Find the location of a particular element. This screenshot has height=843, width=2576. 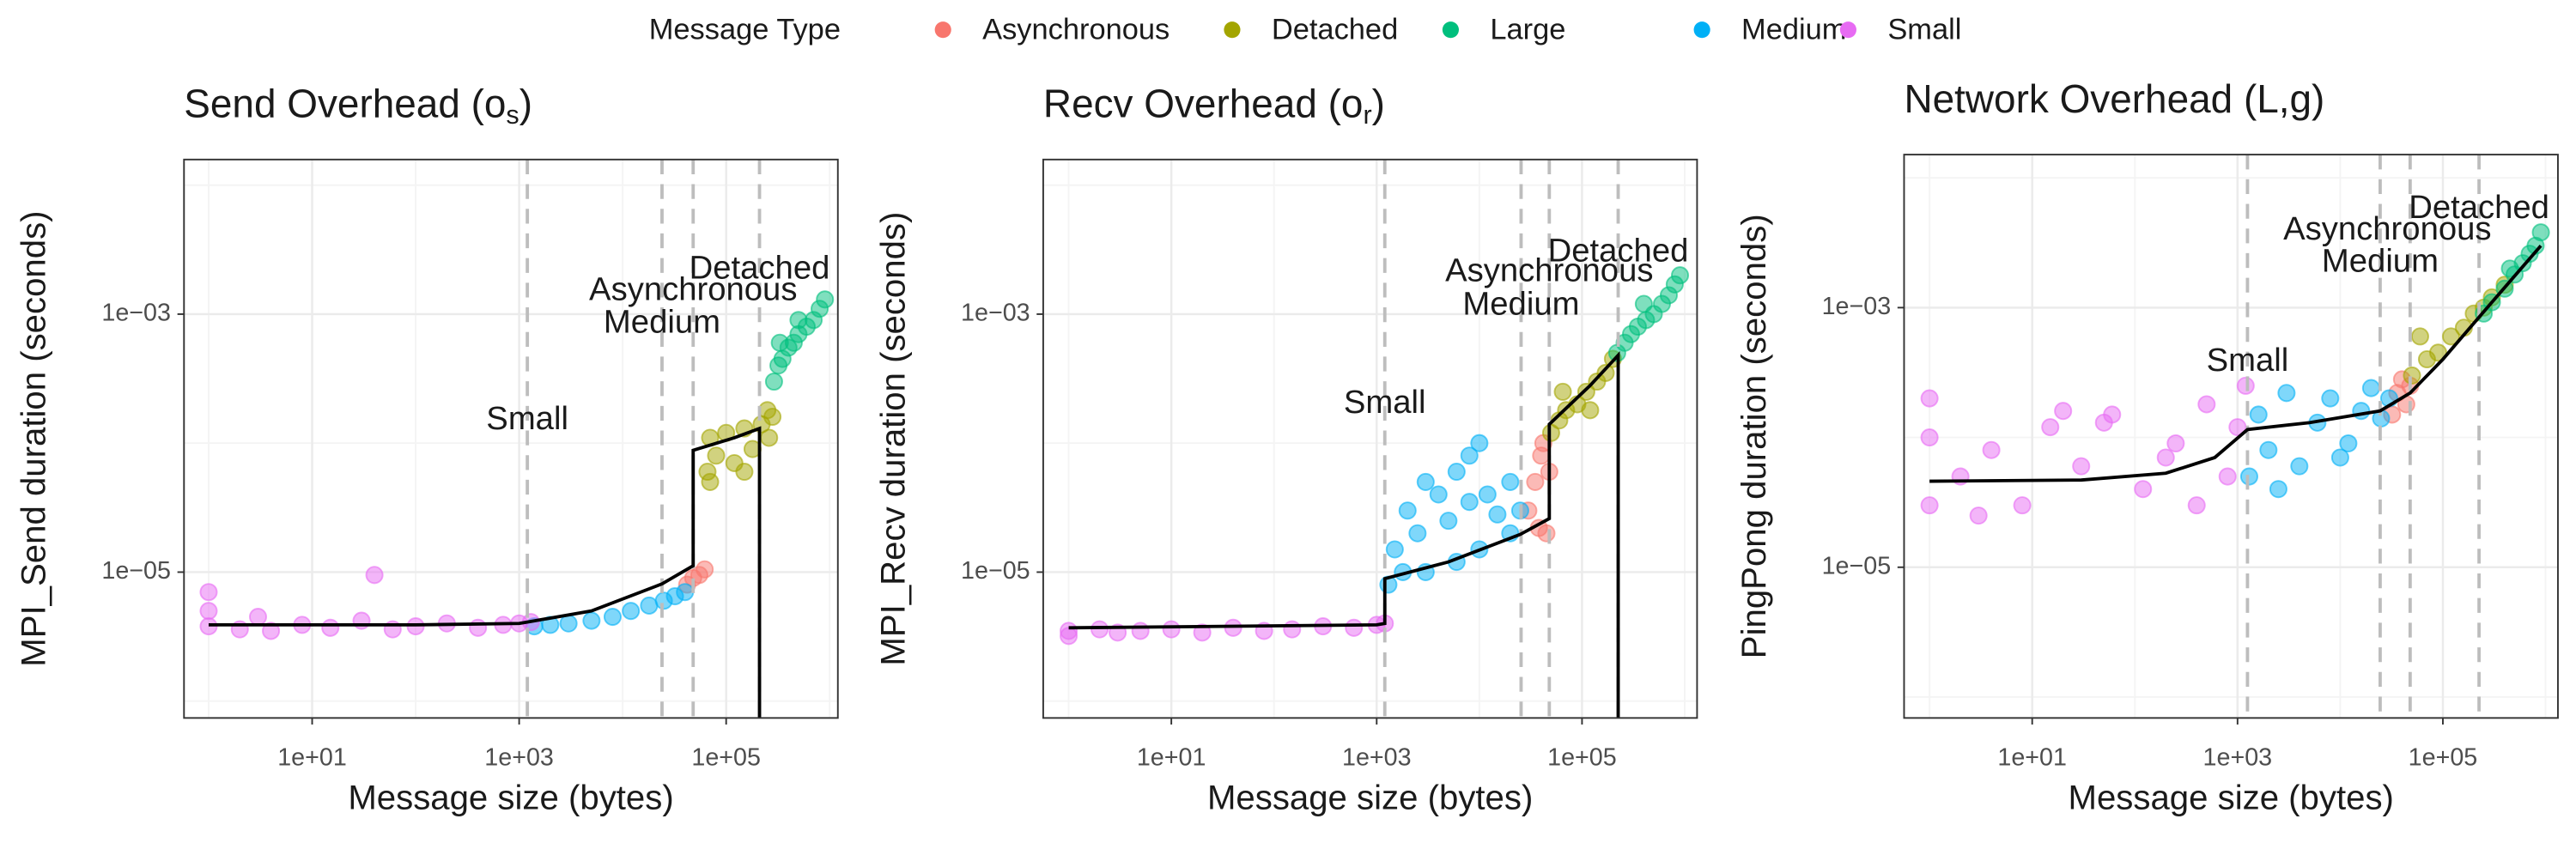

legend-label: Large is located at coordinates (1528, 30).